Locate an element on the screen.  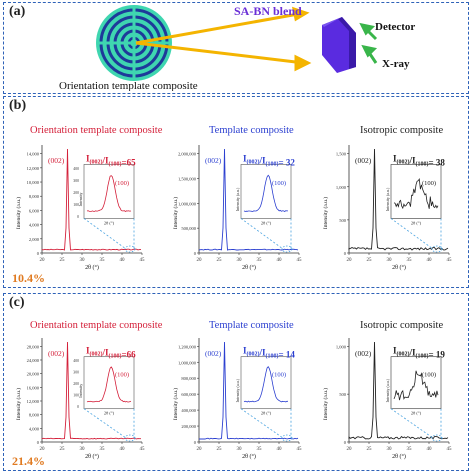
panel-c-percent: 21.4% is located at coordinates (28, 461).